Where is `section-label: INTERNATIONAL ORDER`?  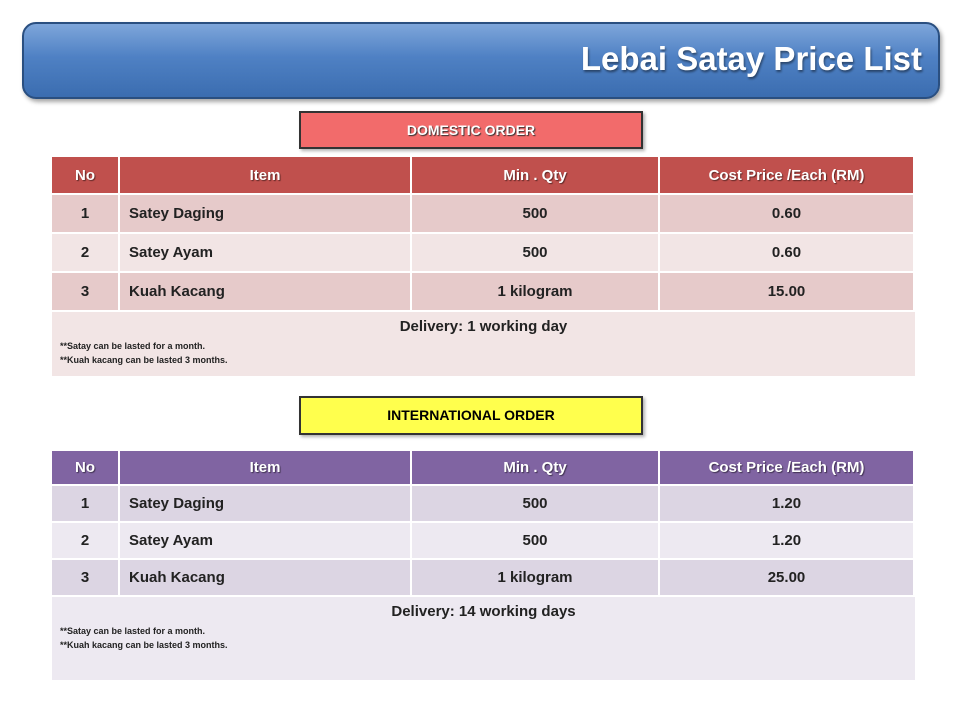 section-label: INTERNATIONAL ORDER is located at coordinates (471, 415).